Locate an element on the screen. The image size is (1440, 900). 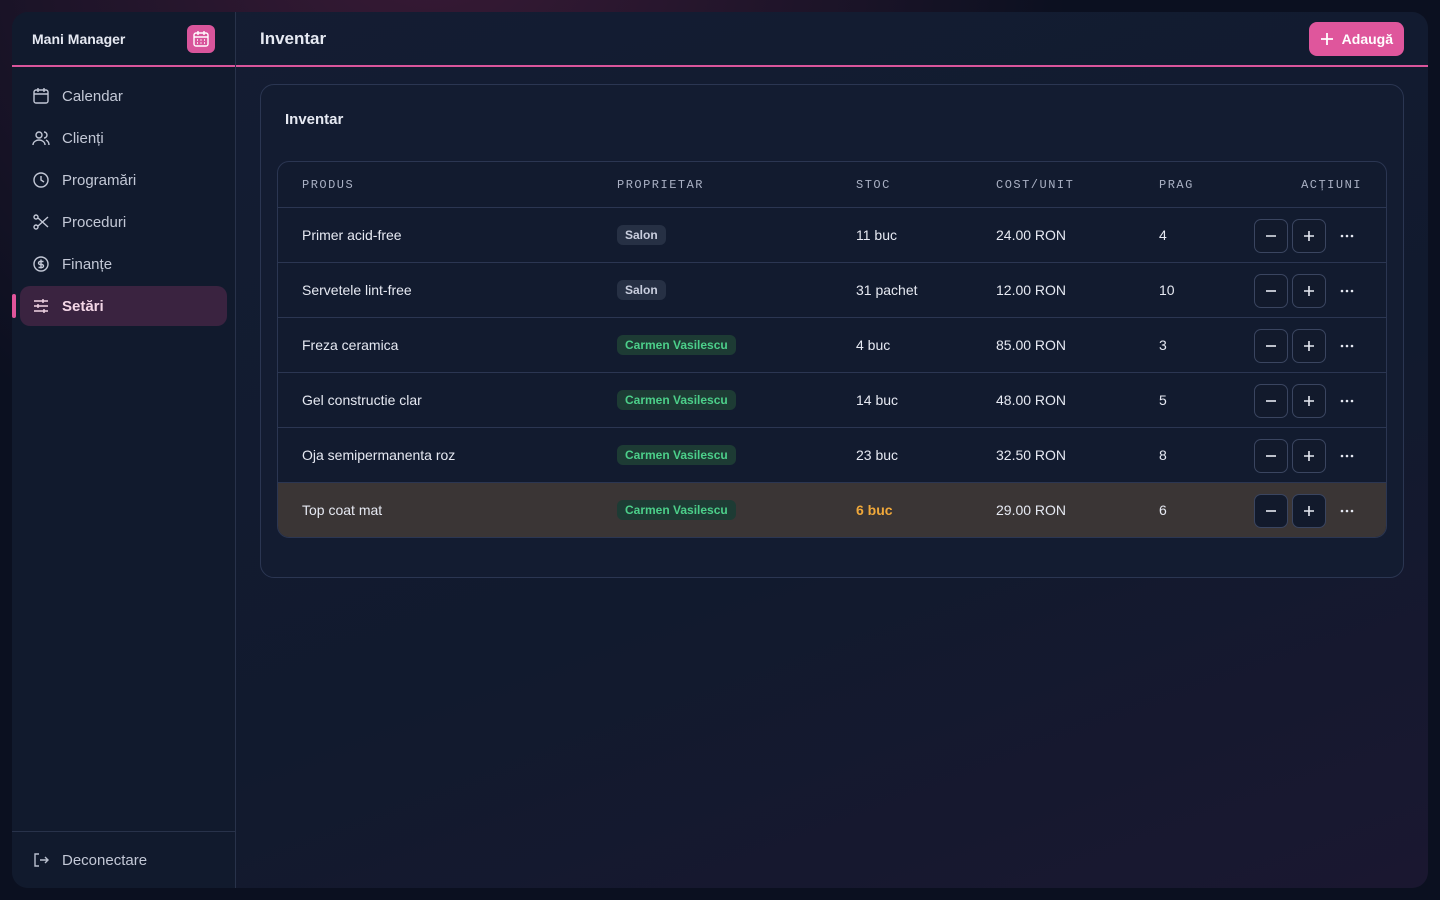
column-header: PROPRIETAR is located at coordinates (661, 184).